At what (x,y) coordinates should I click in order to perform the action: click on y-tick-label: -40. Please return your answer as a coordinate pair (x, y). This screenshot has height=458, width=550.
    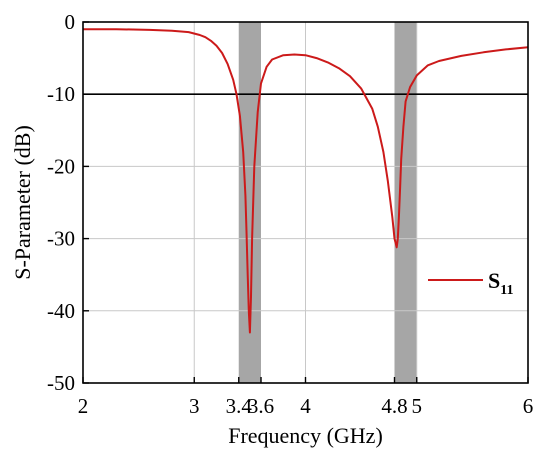
    Looking at the image, I should click on (61, 311).